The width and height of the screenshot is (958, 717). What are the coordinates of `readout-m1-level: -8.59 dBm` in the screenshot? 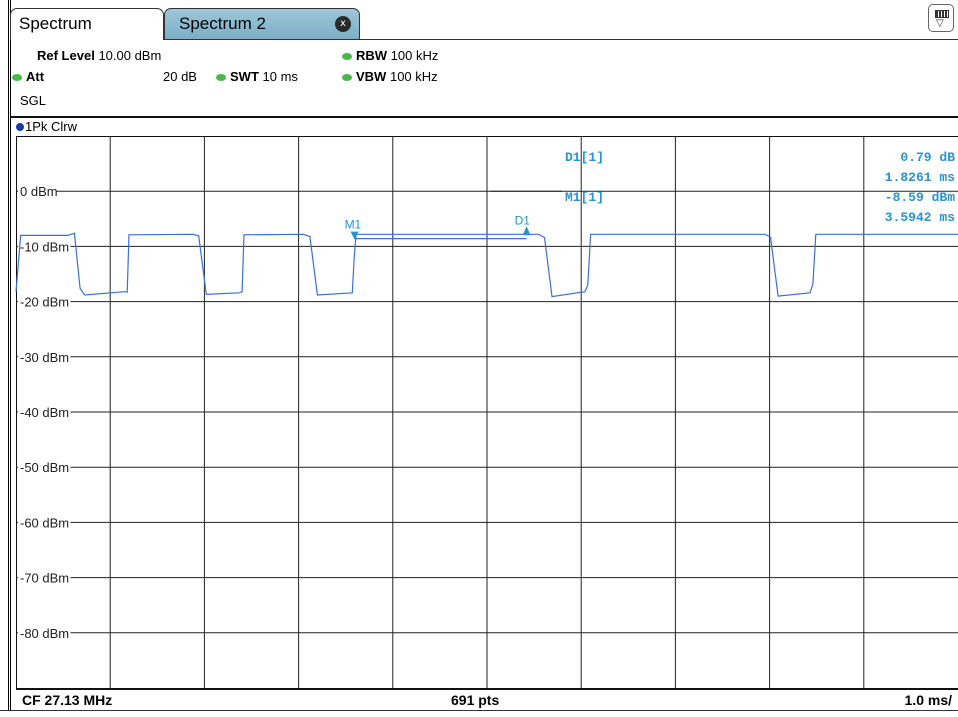 It's located at (920, 197).